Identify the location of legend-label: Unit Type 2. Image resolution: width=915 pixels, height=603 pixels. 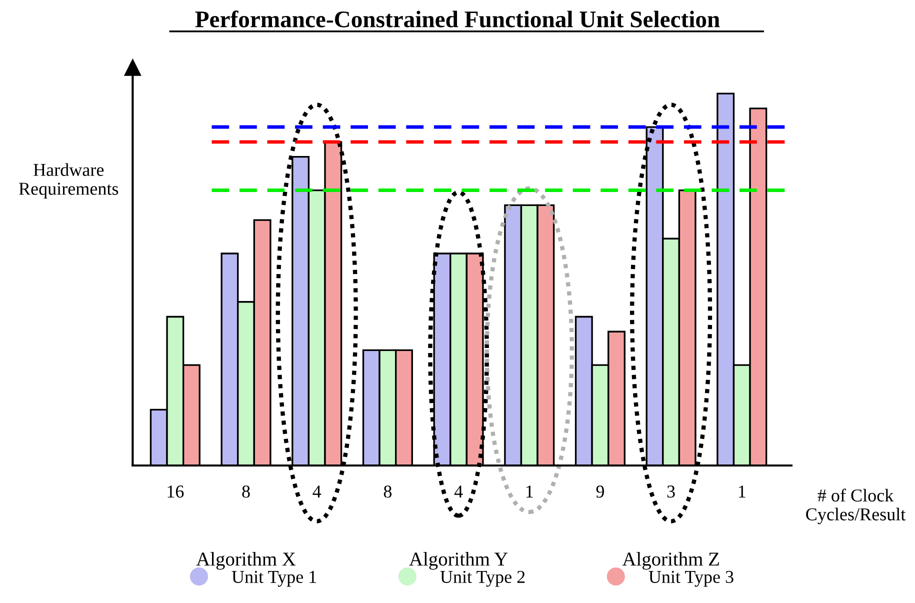
(482, 578).